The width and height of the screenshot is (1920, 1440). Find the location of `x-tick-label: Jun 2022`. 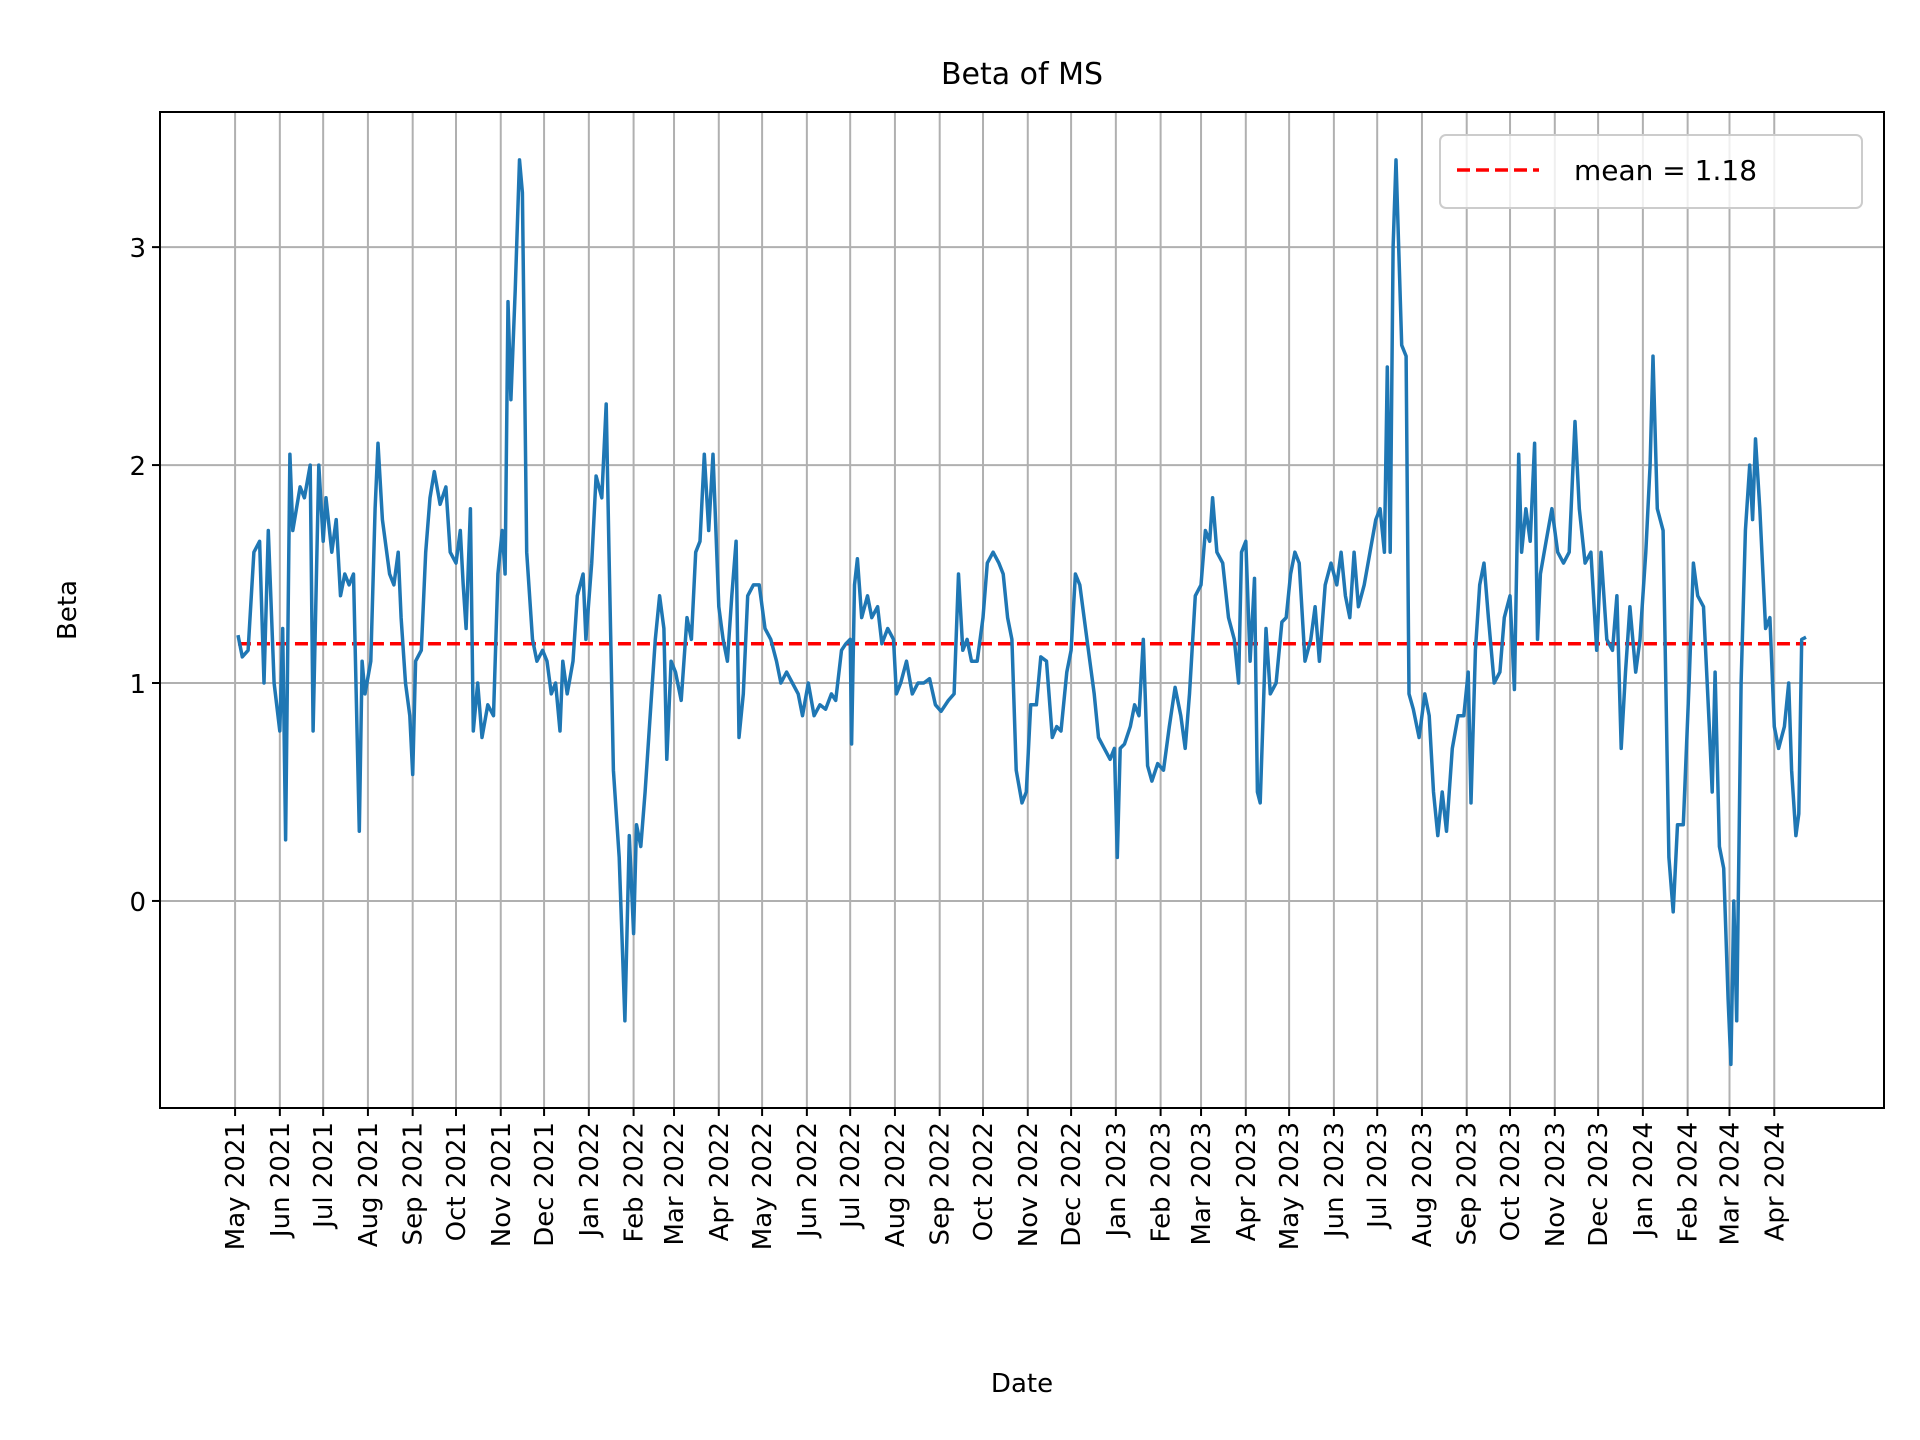

x-tick-label: Jun 2022 is located at coordinates (808, 1180).